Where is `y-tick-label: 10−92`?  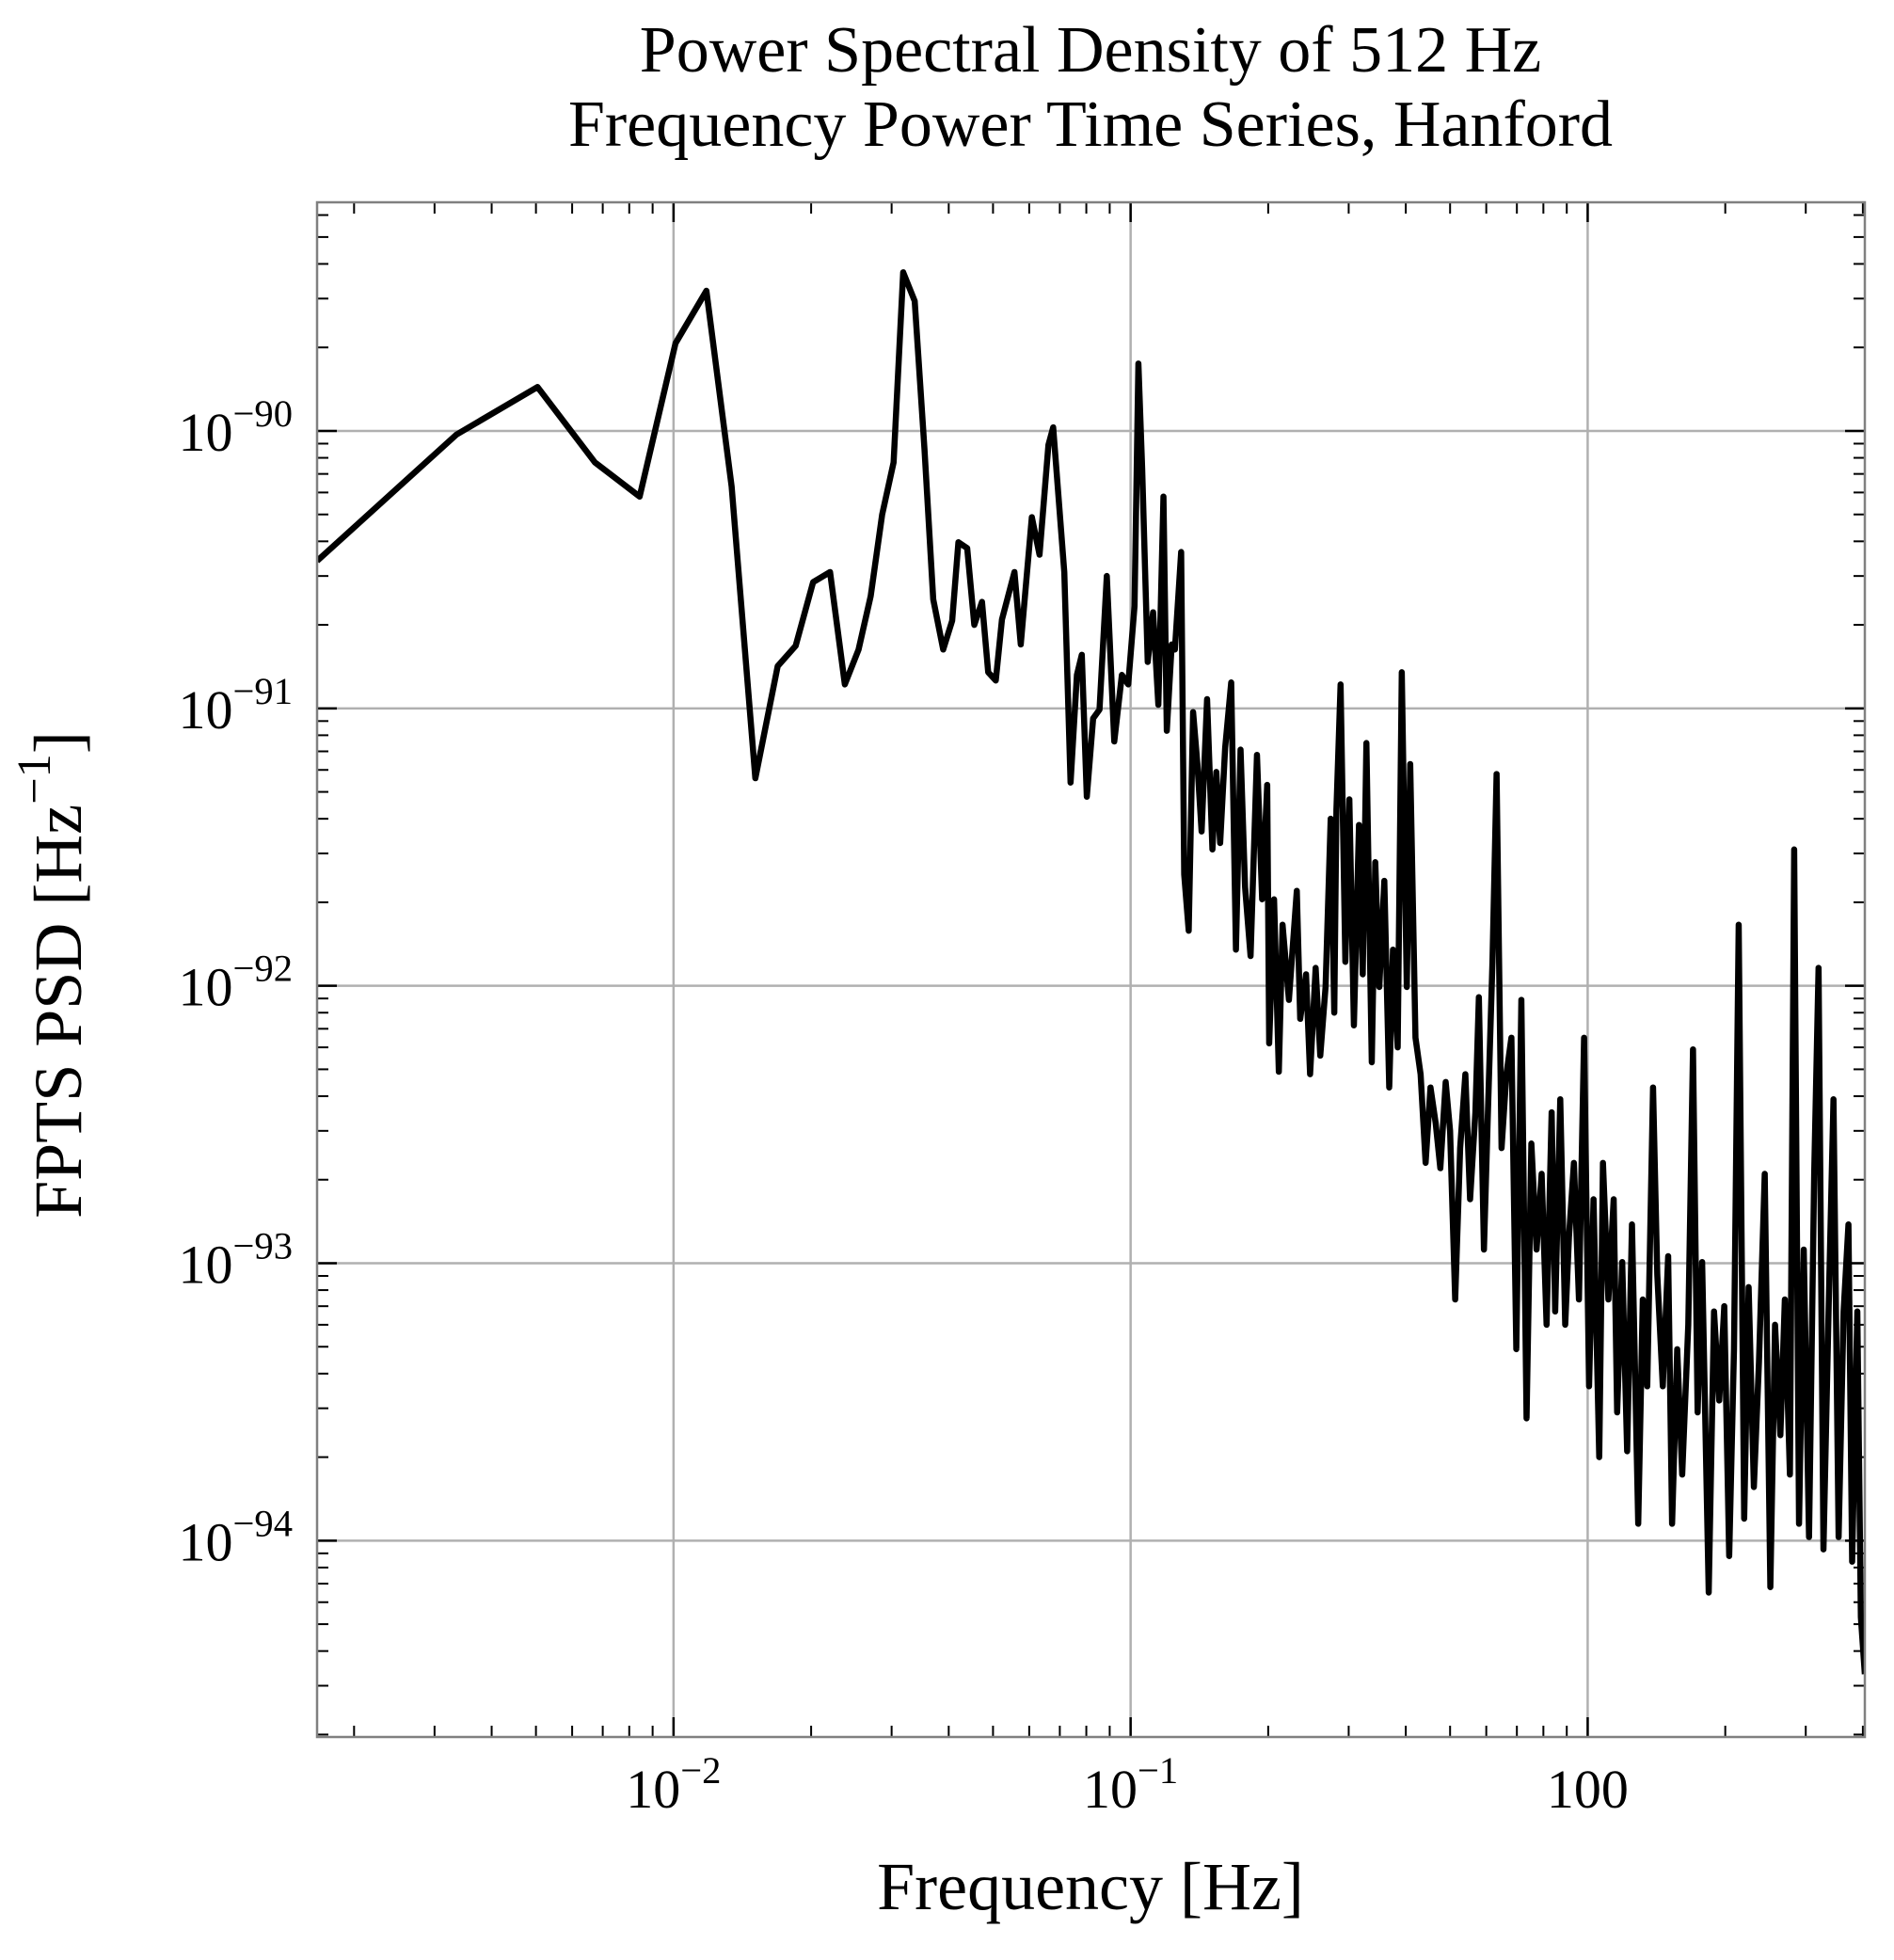 y-tick-label: 10−92 is located at coordinates (236, 983).